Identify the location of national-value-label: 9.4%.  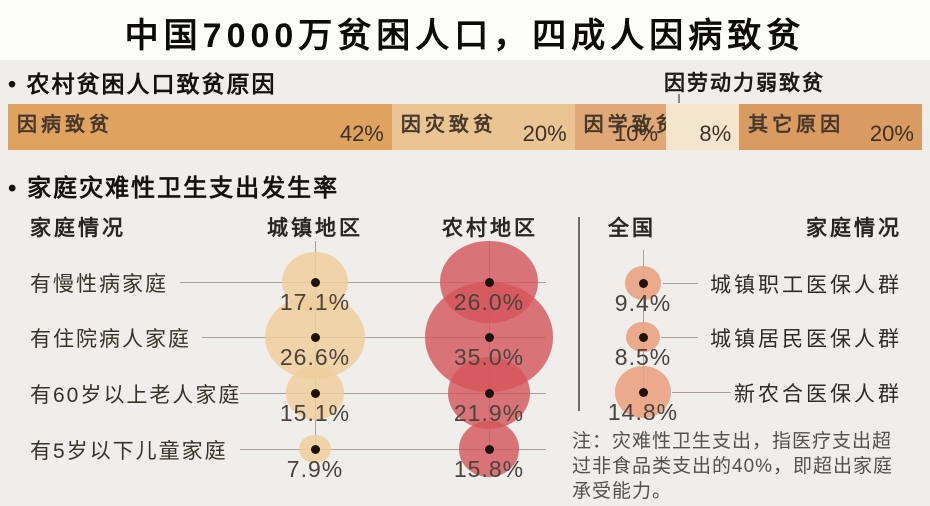
(643, 303).